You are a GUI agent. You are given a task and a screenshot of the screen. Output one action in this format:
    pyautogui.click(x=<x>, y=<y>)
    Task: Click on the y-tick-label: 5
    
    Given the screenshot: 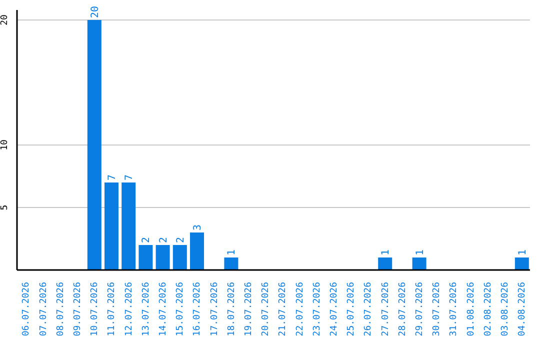 What is the action you would take?
    pyautogui.click(x=5, y=207)
    